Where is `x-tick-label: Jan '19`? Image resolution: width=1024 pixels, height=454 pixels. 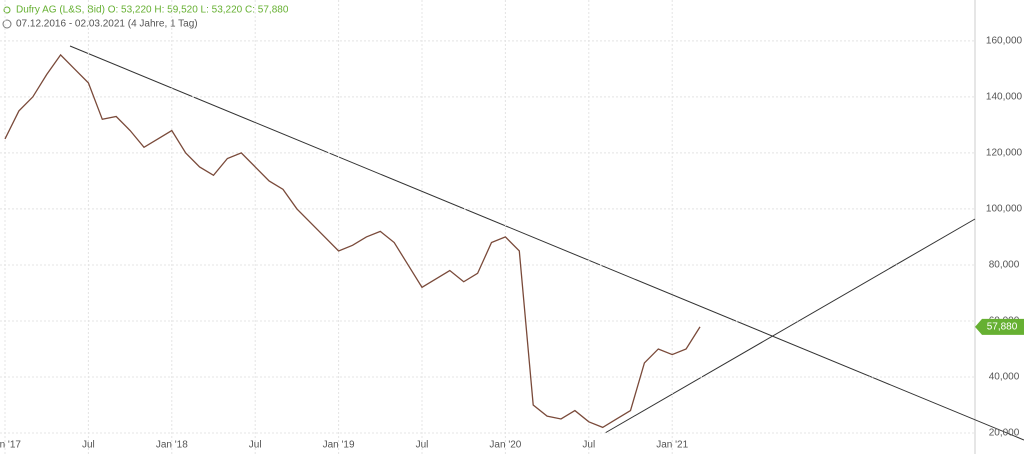 x-tick-label: Jan '19 is located at coordinates (339, 445).